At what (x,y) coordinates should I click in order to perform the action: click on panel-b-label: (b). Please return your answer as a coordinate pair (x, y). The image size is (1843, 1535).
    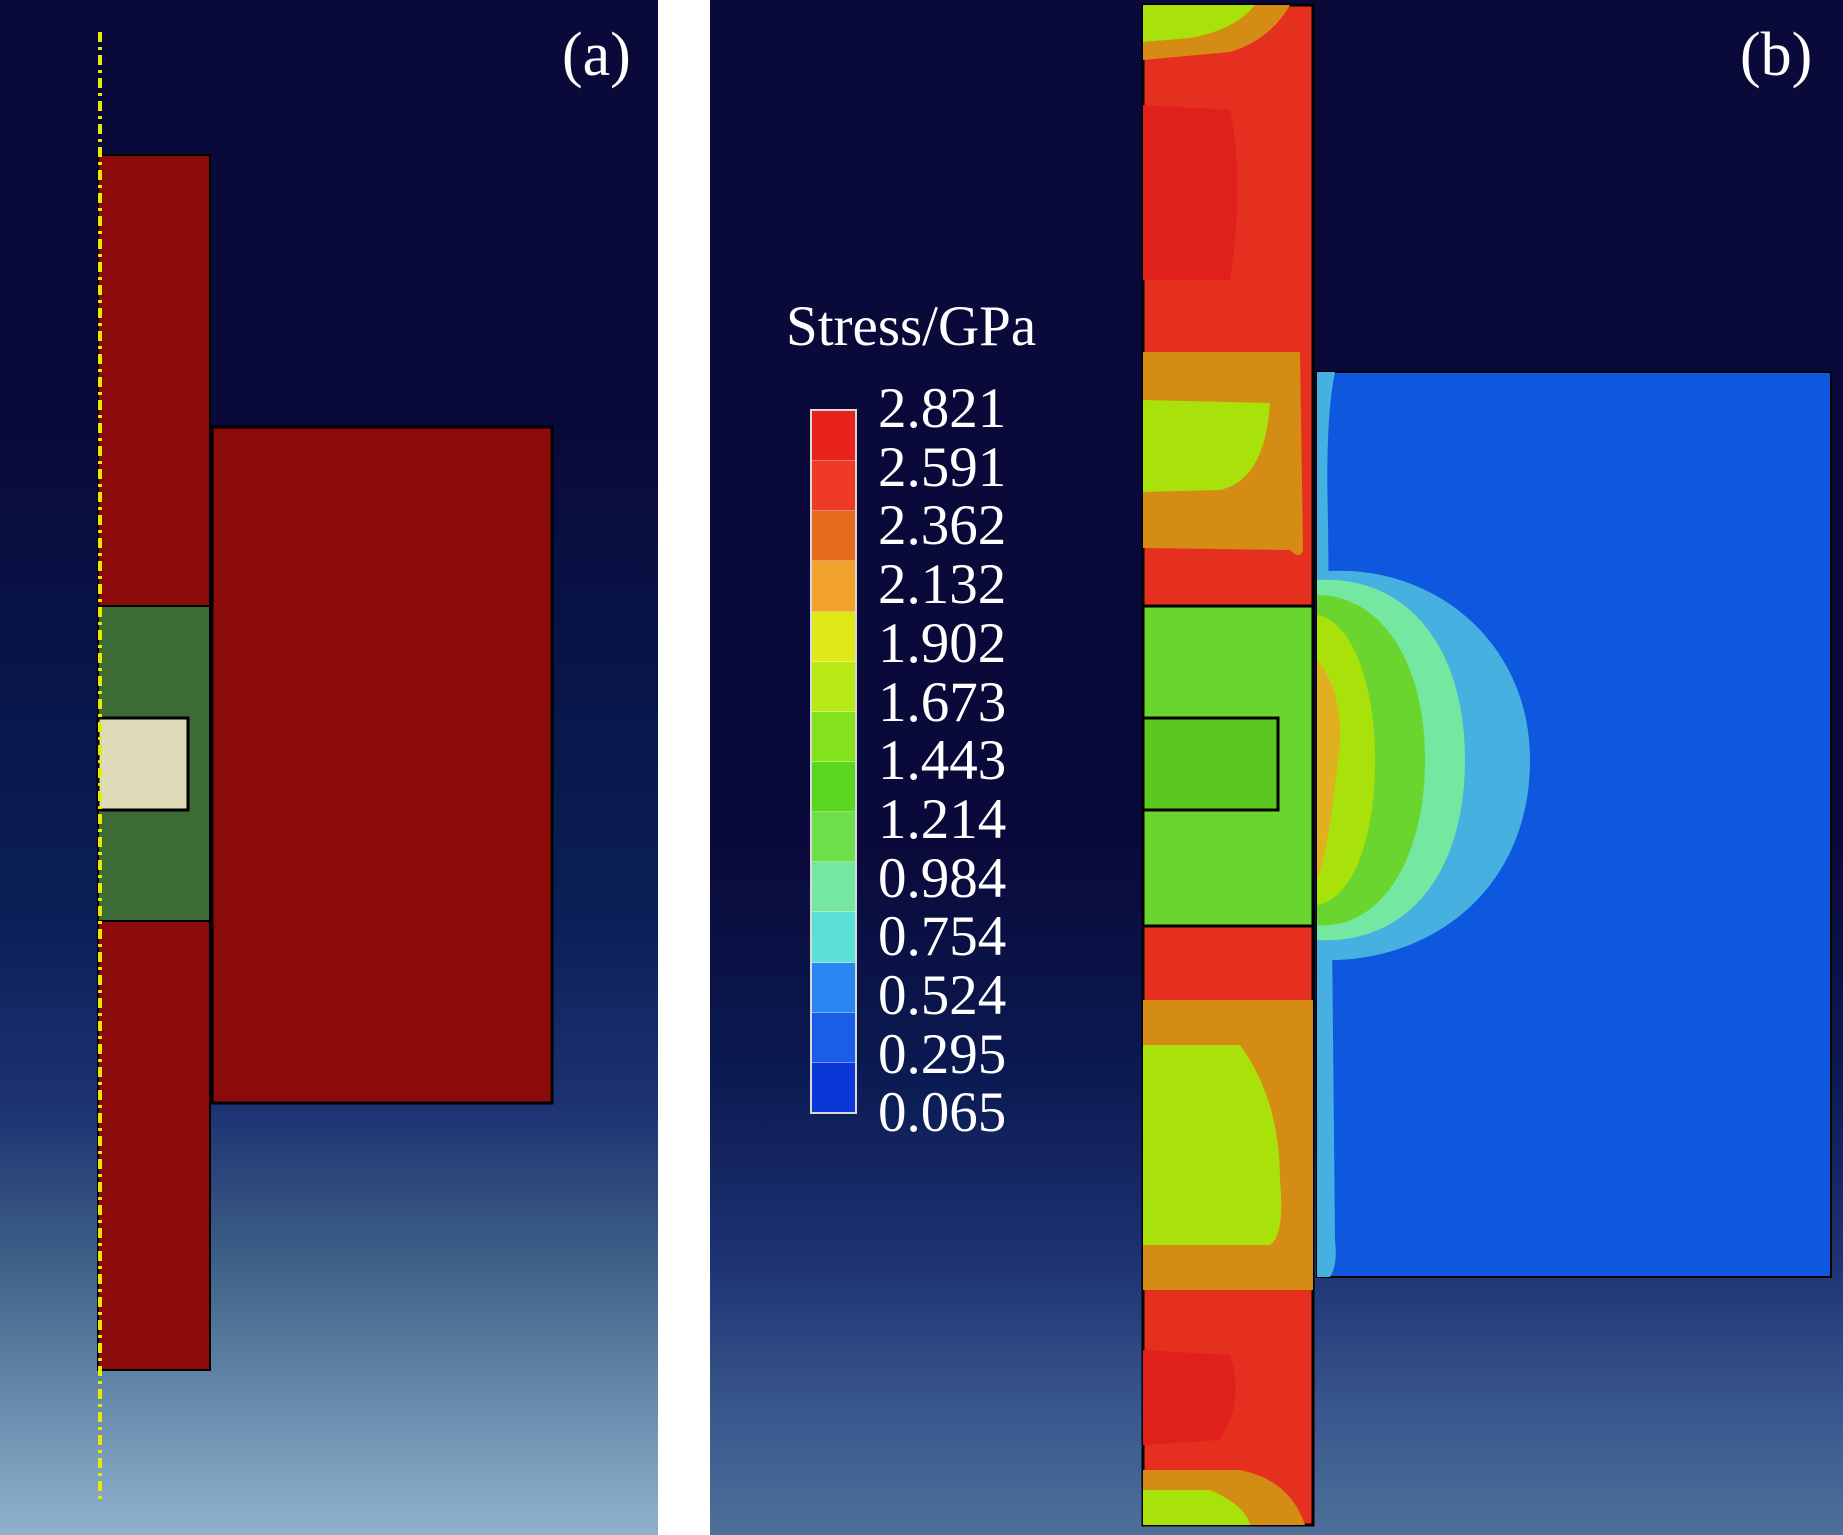
    Looking at the image, I should click on (1776, 55).